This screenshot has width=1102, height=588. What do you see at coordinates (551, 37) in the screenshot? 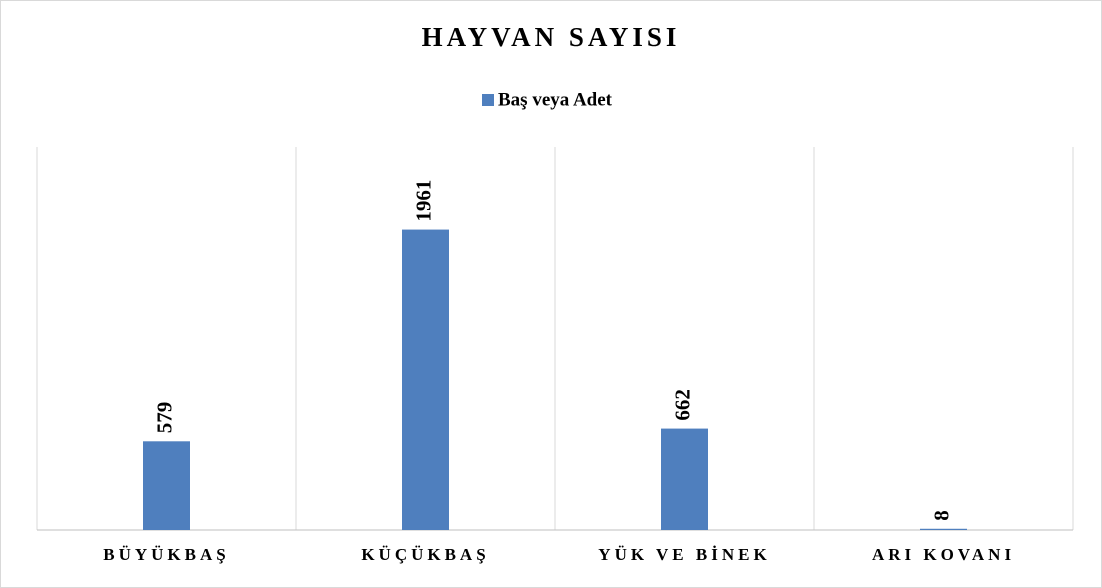
I see `chart-title: HAYVAN SAYISI` at bounding box center [551, 37].